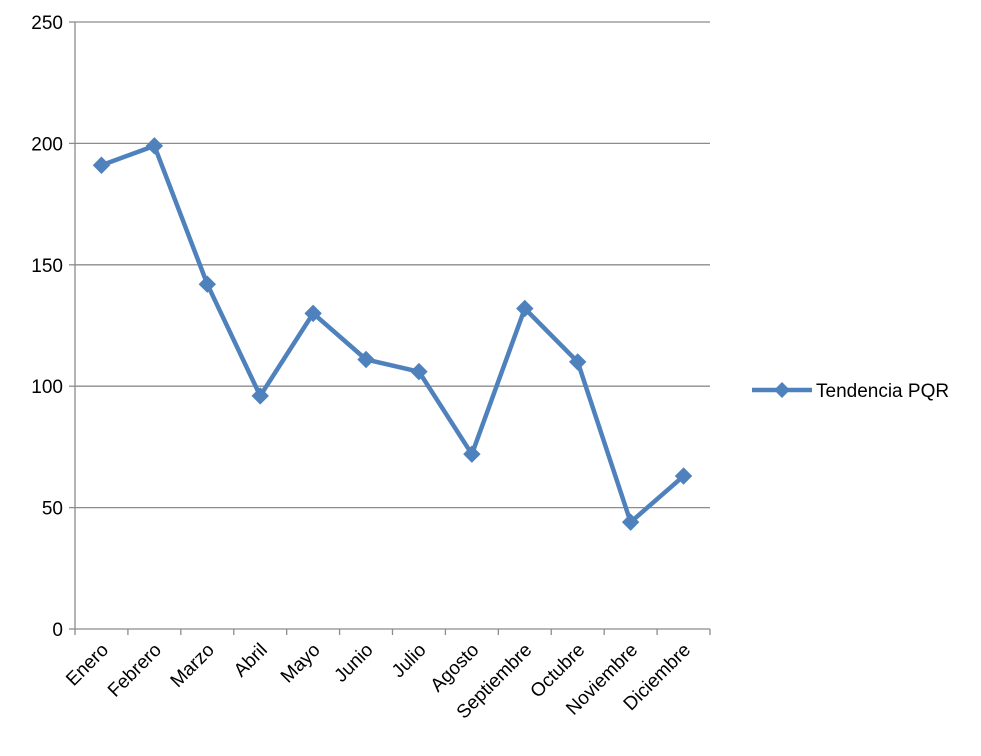 This screenshot has height=756, width=981. What do you see at coordinates (52, 509) in the screenshot?
I see `y-tick-label: 50` at bounding box center [52, 509].